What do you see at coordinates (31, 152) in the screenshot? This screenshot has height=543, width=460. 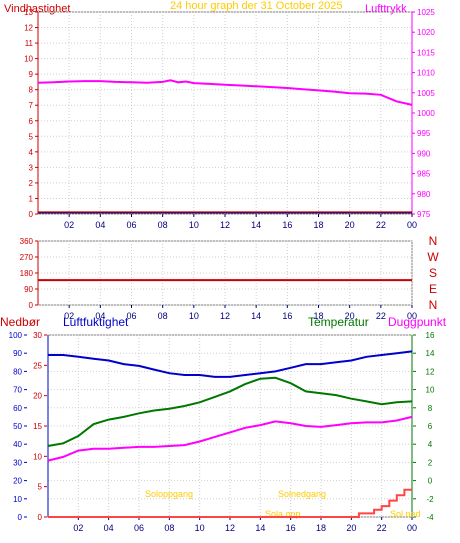 I see `y-tick-label: 4` at bounding box center [31, 152].